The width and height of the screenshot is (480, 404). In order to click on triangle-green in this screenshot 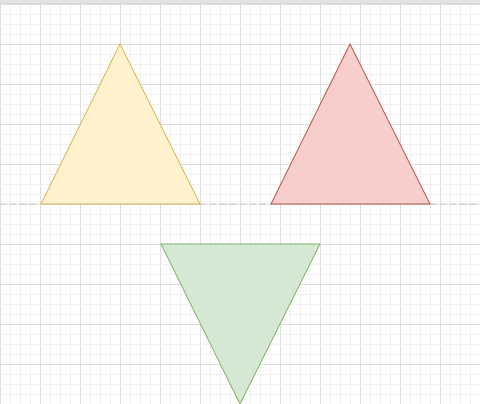, I will do `click(240, 323)`.